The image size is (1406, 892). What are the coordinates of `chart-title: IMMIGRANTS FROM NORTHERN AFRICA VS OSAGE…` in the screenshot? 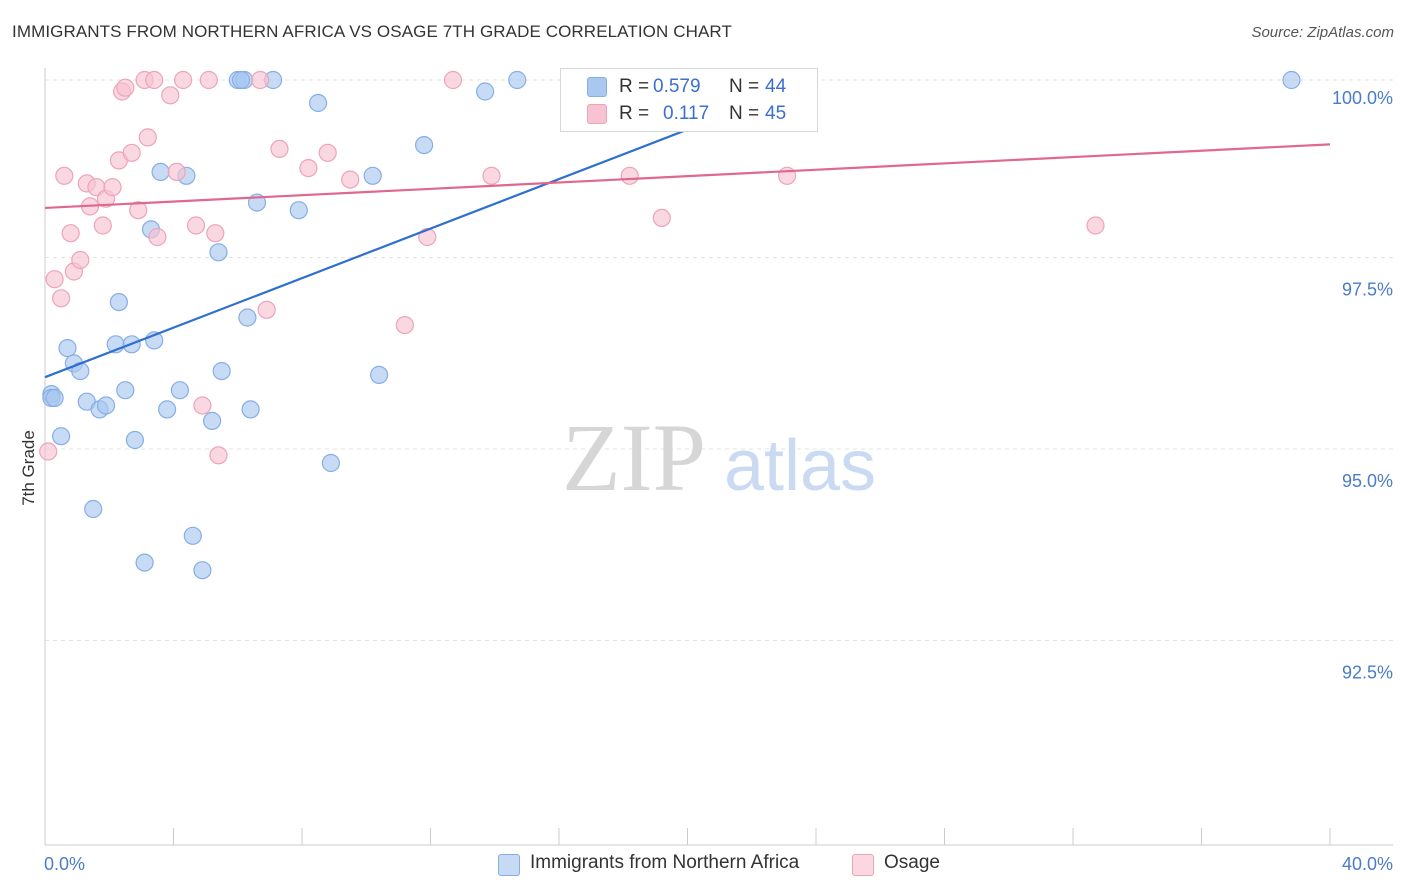 It's located at (372, 31).